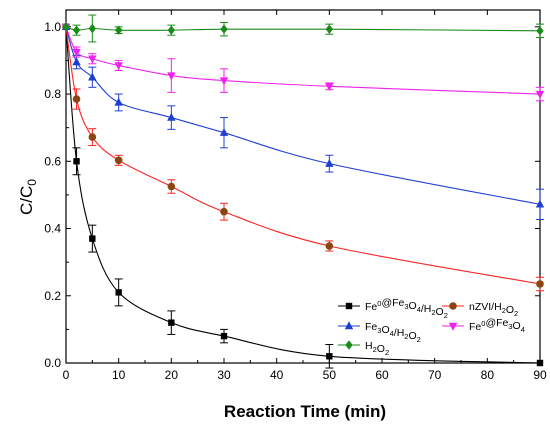 The image size is (550, 431). What do you see at coordinates (52, 94) in the screenshot?
I see `y-tick-label: 0.8` at bounding box center [52, 94].